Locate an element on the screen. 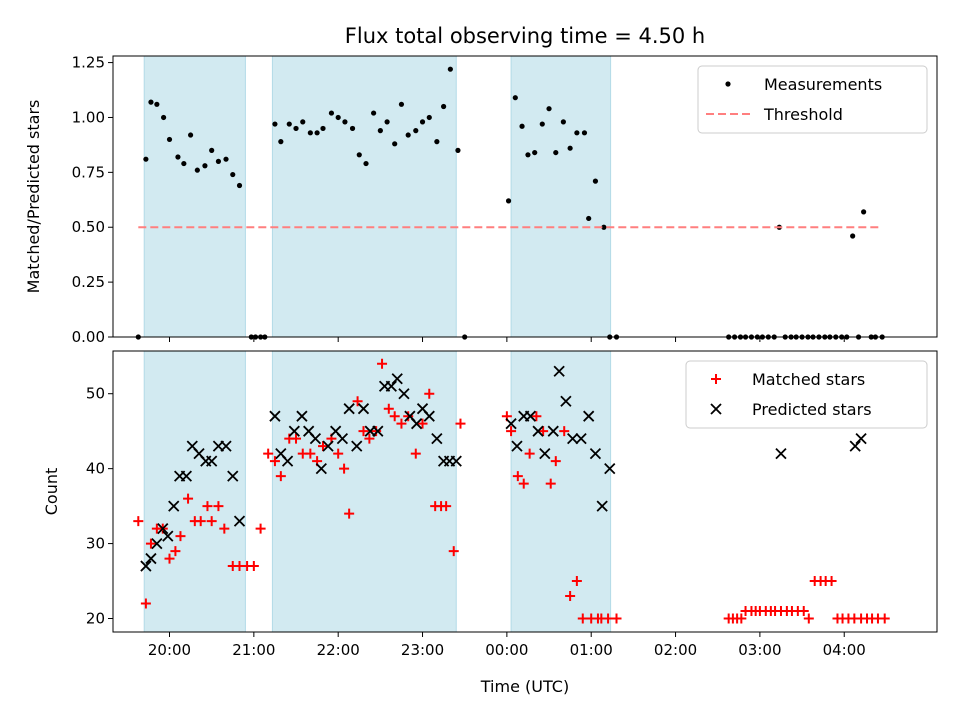 The image size is (960, 720). legend-label: Threshold is located at coordinates (803, 114).